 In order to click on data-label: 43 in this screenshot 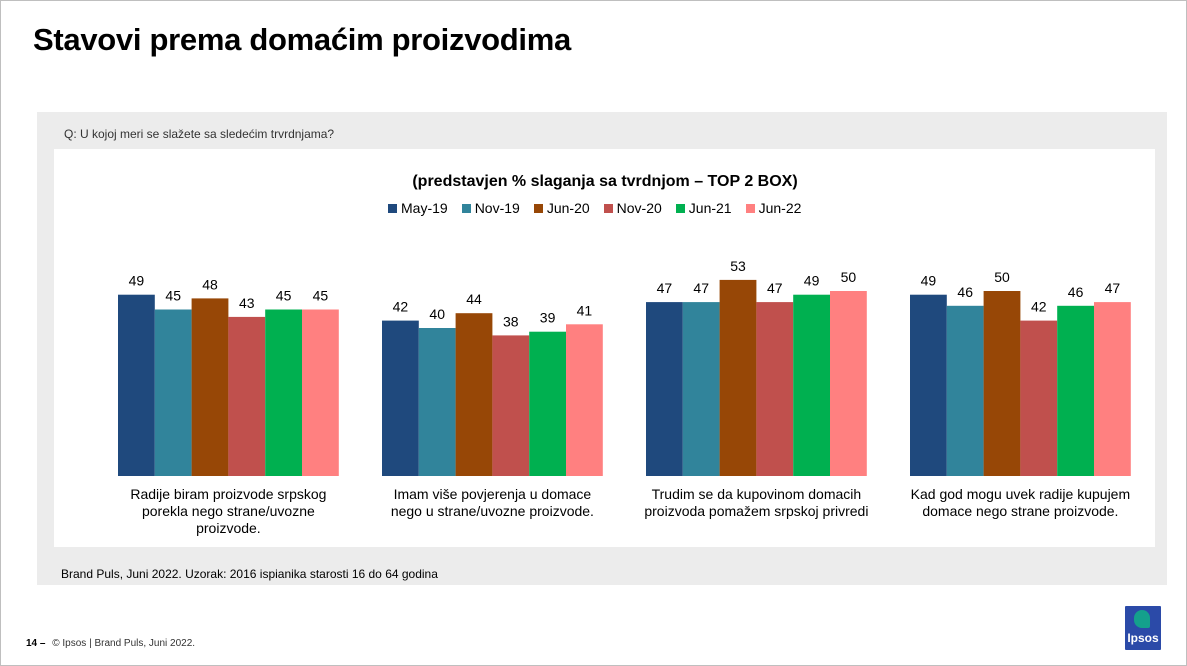, I will do `click(247, 303)`.